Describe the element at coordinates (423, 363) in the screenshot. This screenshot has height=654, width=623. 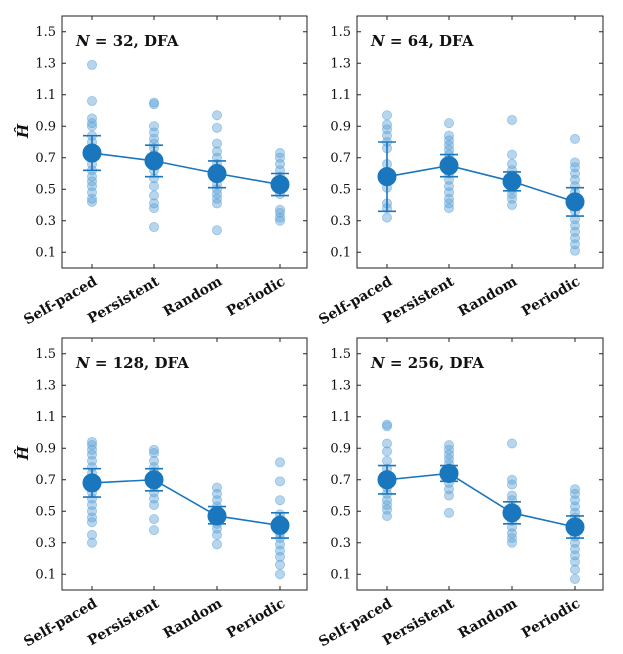
I see `title-n: 256` at that location.